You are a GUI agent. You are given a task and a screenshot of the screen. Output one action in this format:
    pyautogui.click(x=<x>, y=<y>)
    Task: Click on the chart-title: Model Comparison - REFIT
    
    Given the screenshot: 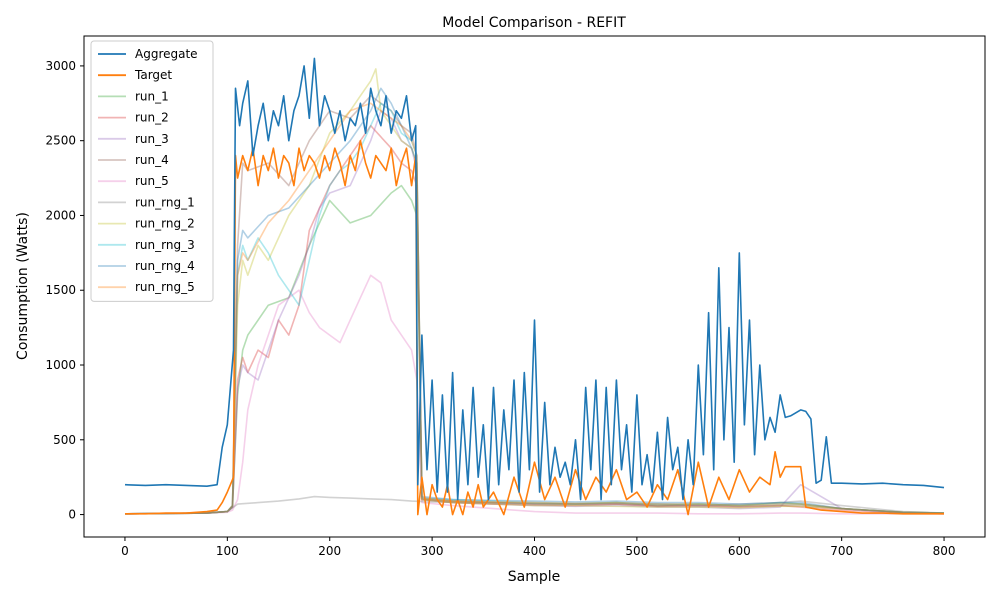 What is the action you would take?
    pyautogui.click(x=534, y=23)
    